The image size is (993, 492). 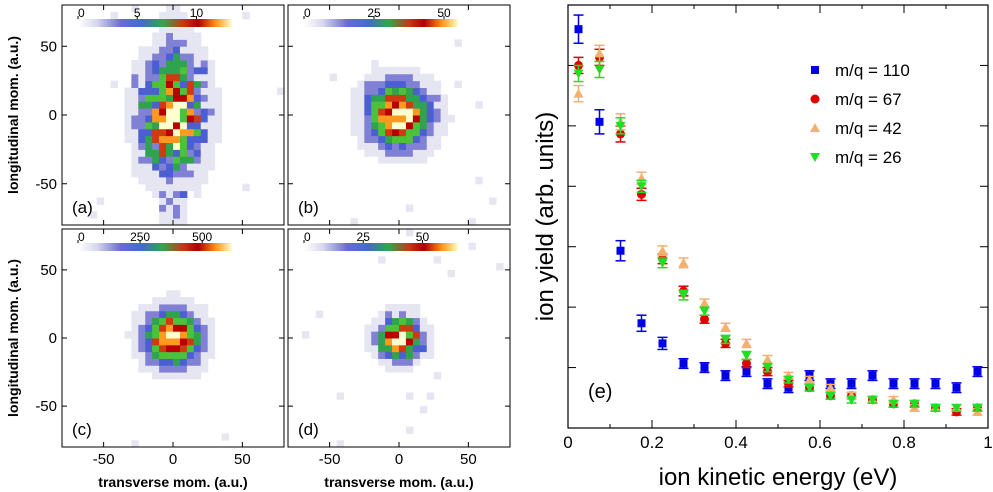 I want to click on x-tick-label: 0.6, so click(x=820, y=442).